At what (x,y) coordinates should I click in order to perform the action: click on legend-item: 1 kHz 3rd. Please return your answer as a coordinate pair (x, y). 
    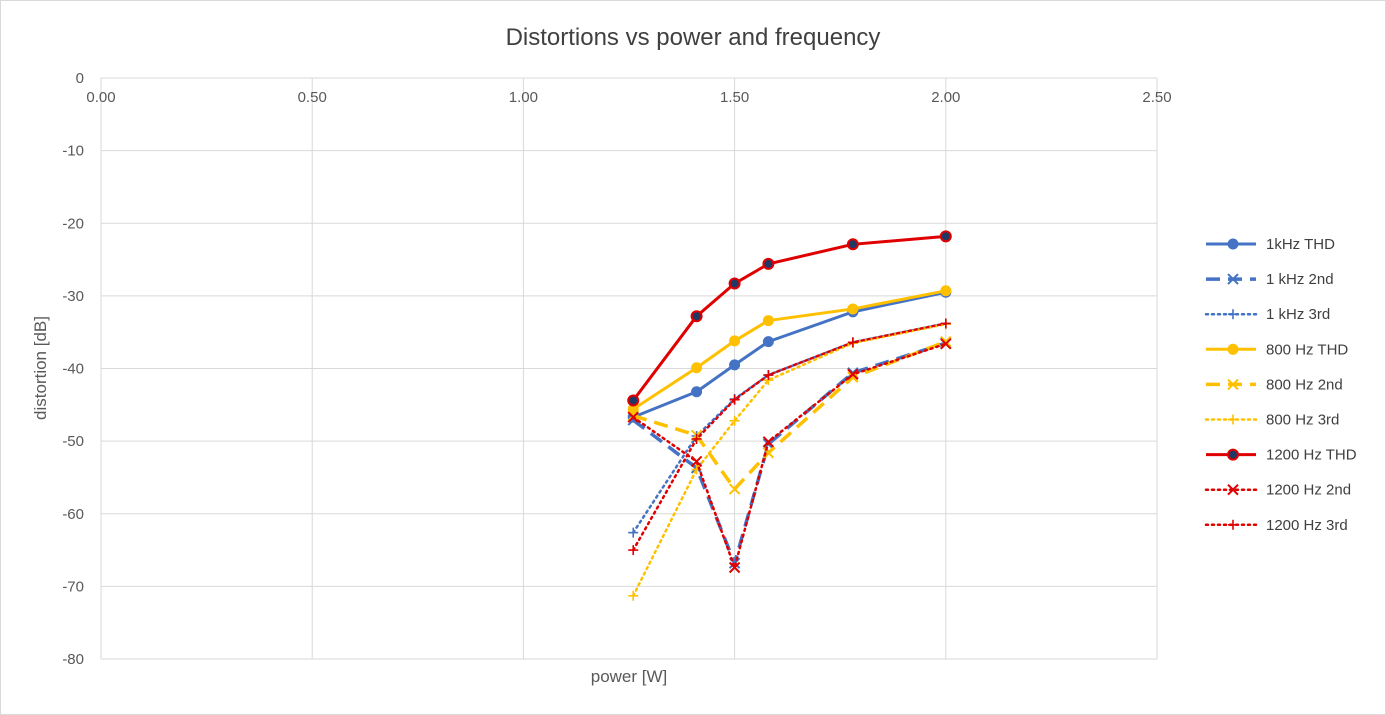
    Looking at the image, I should click on (1267, 314).